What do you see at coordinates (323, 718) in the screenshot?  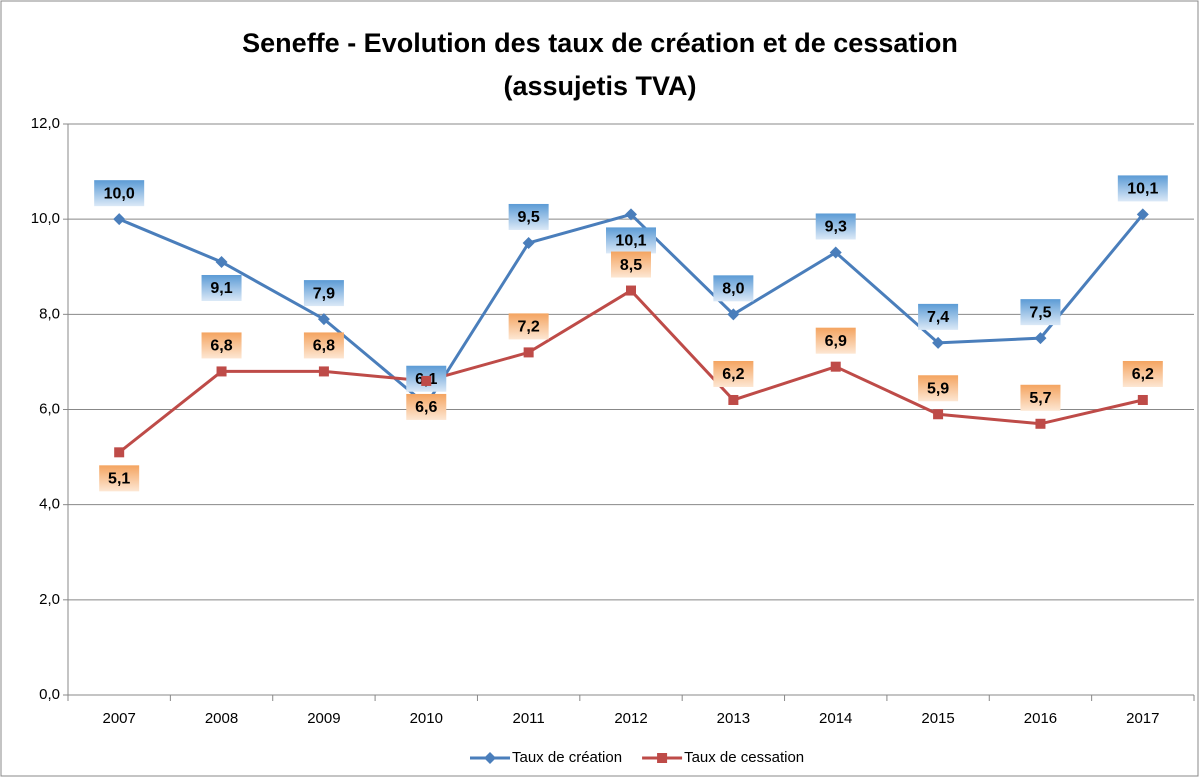 I see `x-tick-label: 2009` at bounding box center [323, 718].